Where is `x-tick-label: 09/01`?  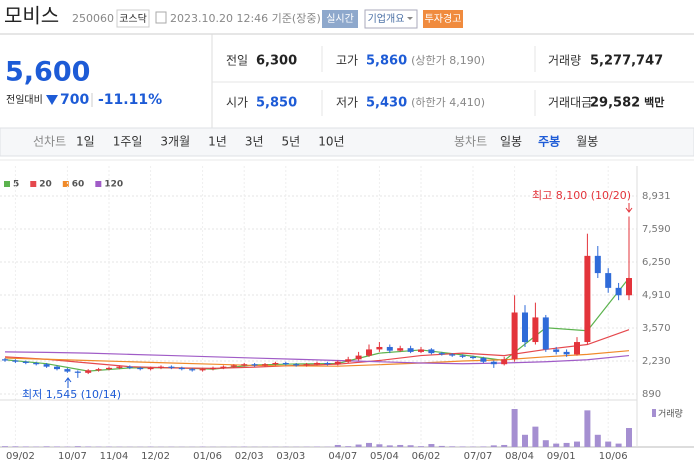
x-tick-label: 09/01 is located at coordinates (561, 456).